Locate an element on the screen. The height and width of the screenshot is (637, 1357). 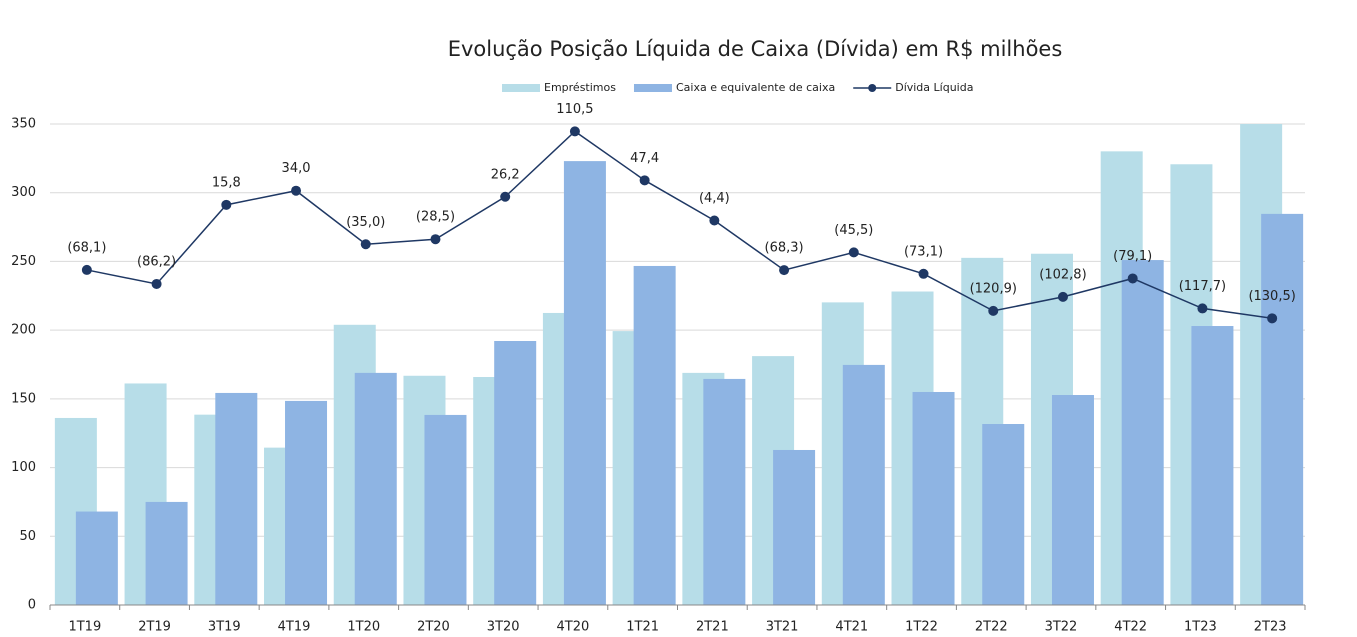
x-tick-label: 1T19 is located at coordinates (84, 627).